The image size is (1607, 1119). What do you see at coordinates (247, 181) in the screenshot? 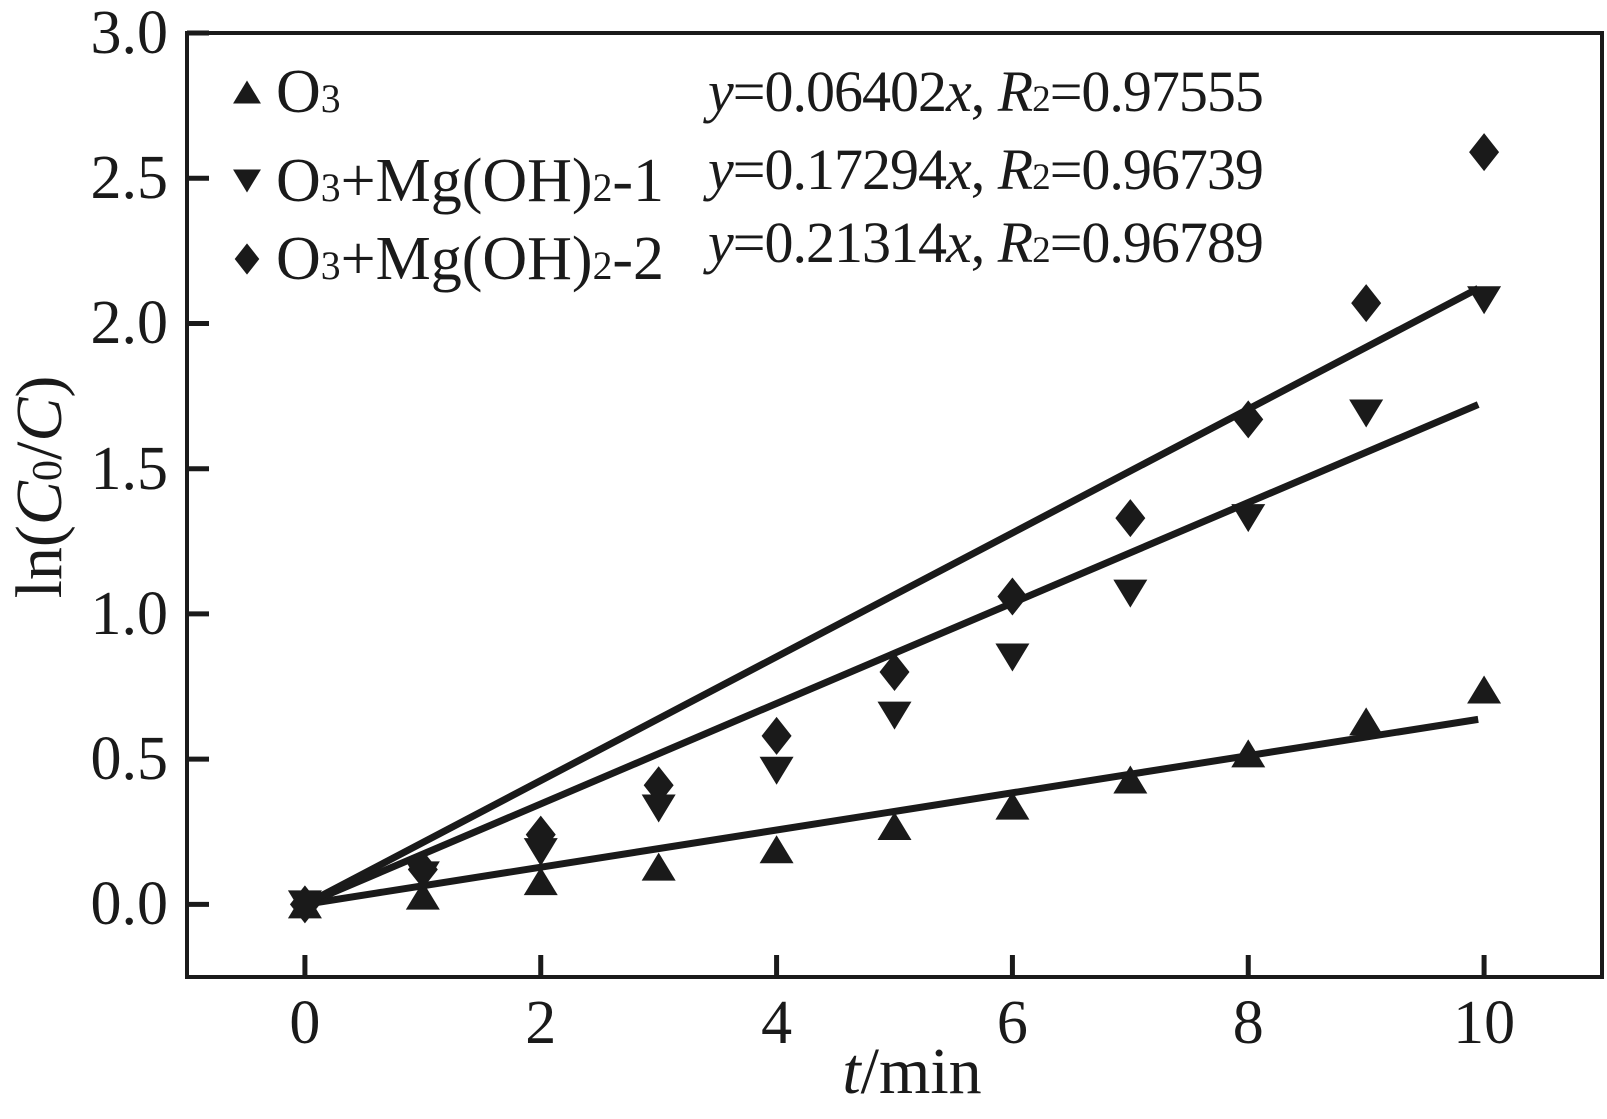
I see `legend-marker-triangle-down` at bounding box center [247, 181].